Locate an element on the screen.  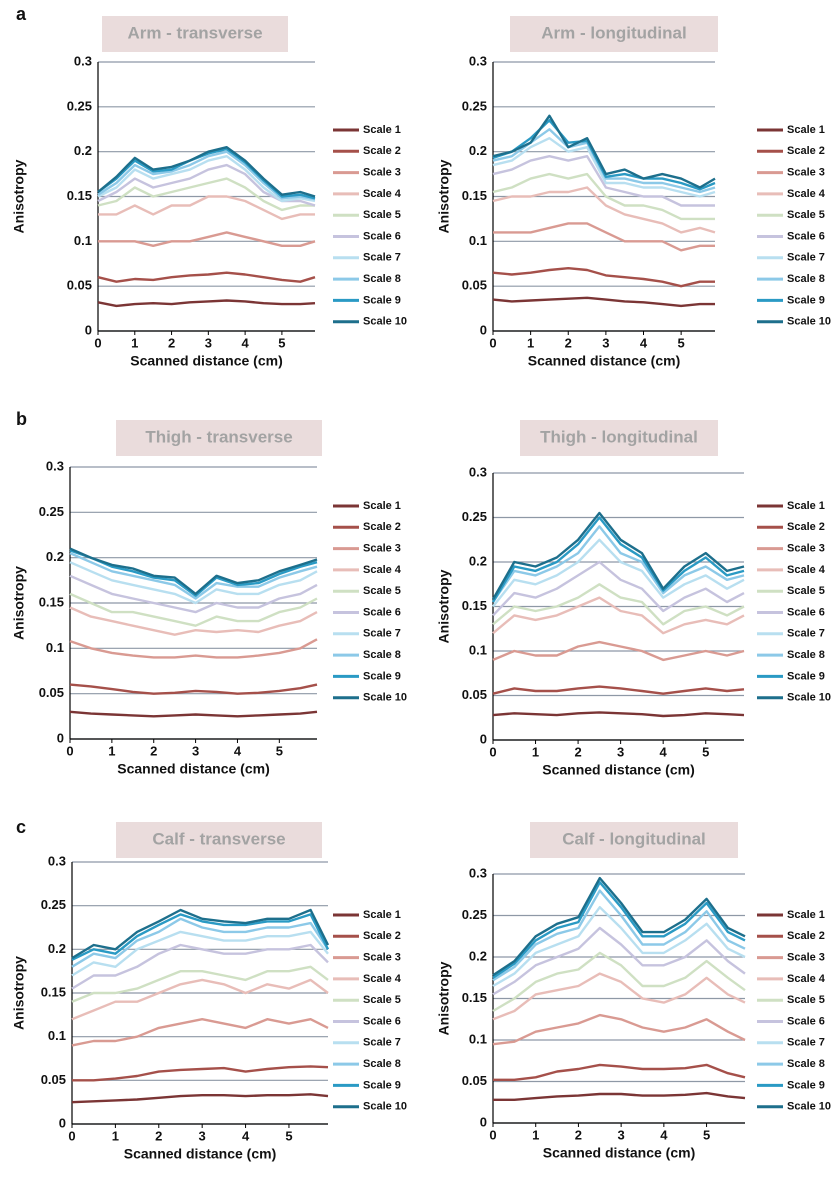
legend-label: Scale 10 is located at coordinates (809, 1107).